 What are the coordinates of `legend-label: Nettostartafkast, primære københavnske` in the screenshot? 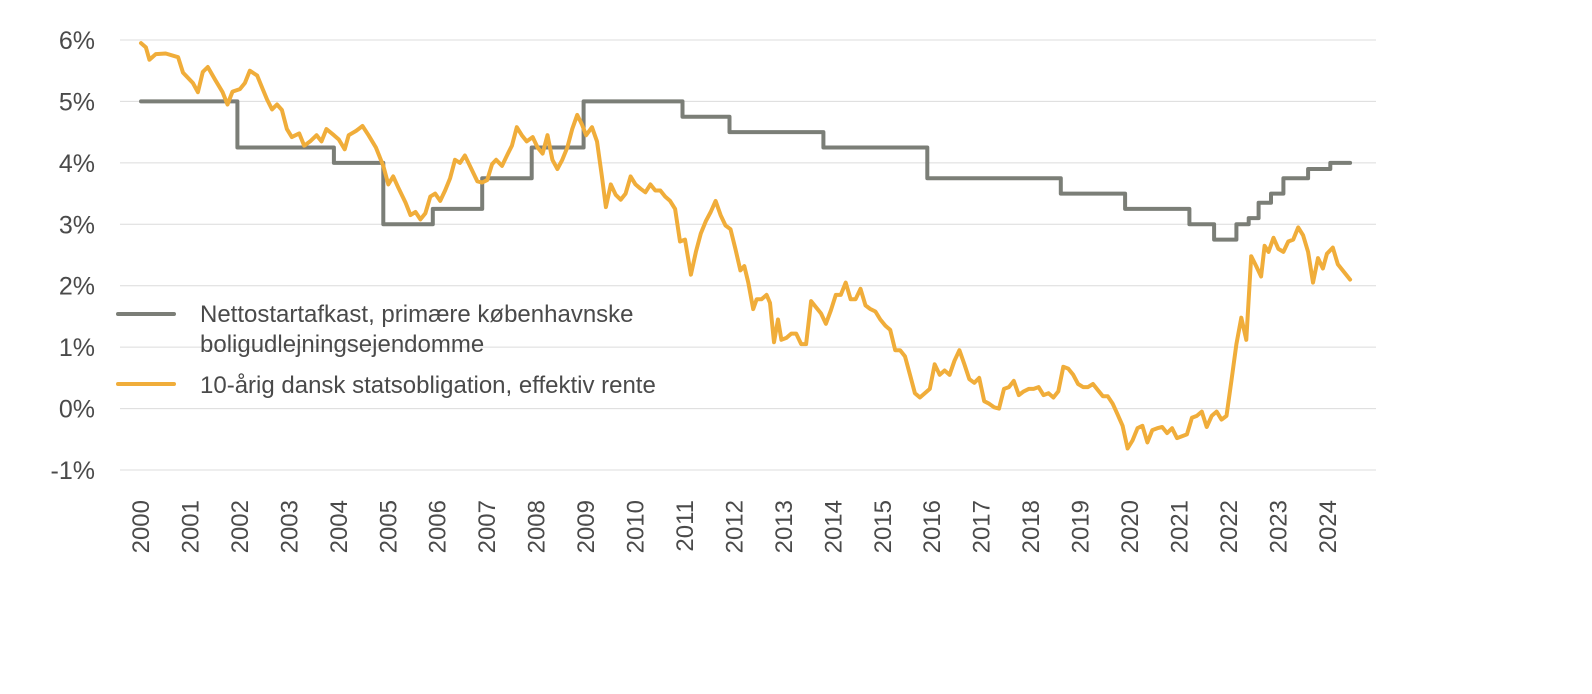 It's located at (417, 314).